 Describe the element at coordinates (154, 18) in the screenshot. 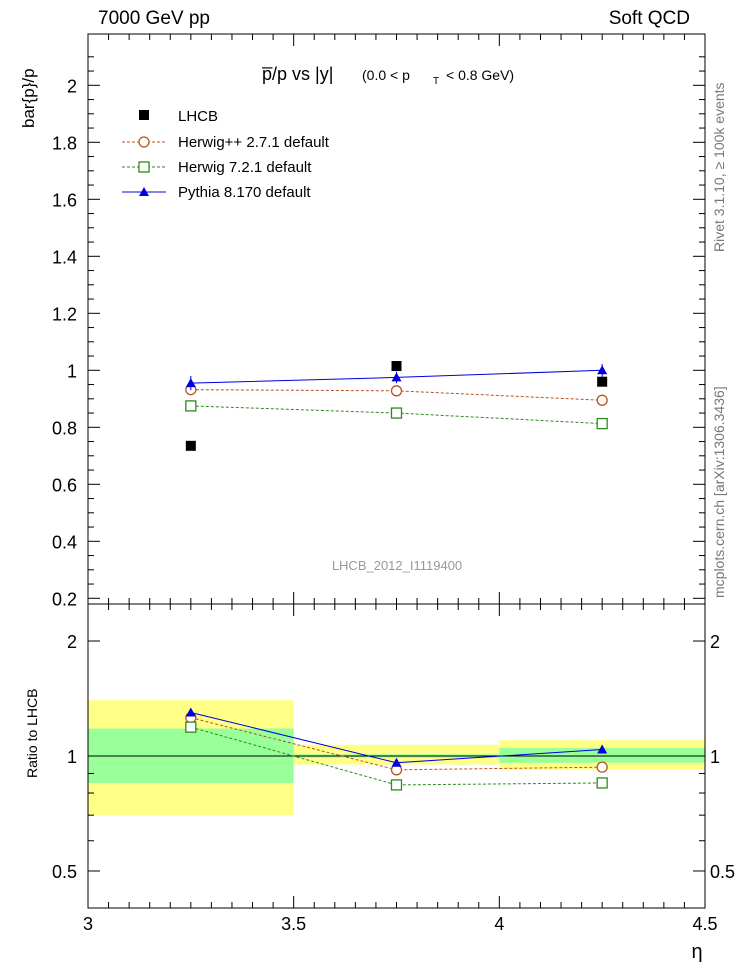

I see `header-left: 7000 GeV pp` at that location.